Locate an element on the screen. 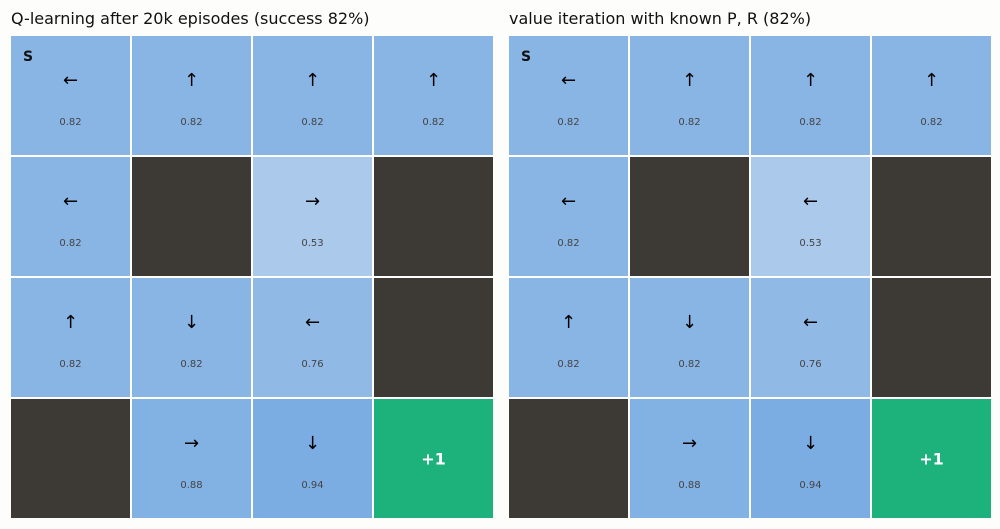 The height and width of the screenshot is (529, 1000). panel-title: value iteration with known P, R (82%) is located at coordinates (660, 18).